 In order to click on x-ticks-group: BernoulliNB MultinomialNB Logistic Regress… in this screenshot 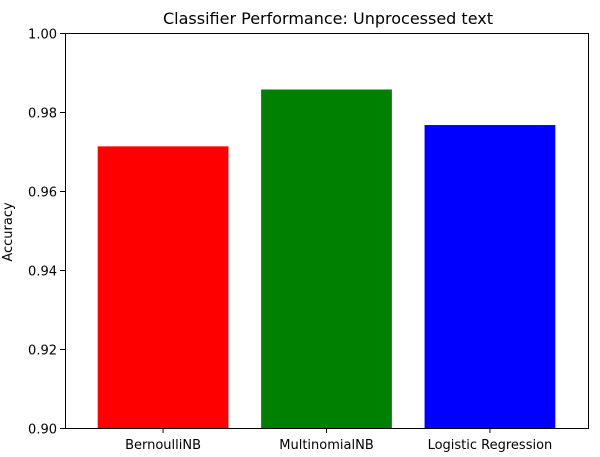, I will do `click(338, 440)`.